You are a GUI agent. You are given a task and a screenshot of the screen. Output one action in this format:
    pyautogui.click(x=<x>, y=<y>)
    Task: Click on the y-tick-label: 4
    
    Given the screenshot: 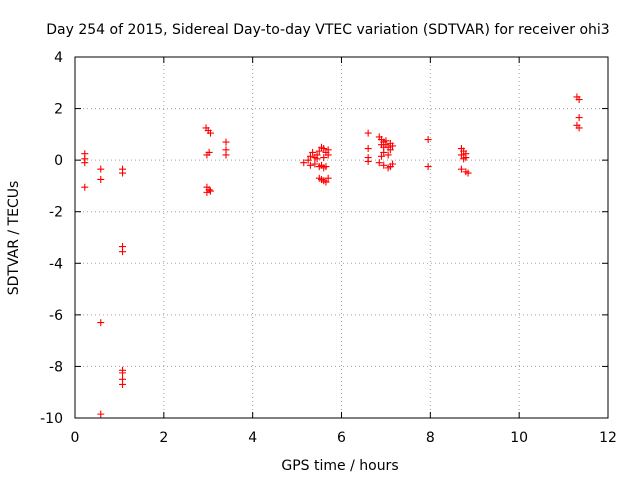 What is the action you would take?
    pyautogui.click(x=58, y=58)
    